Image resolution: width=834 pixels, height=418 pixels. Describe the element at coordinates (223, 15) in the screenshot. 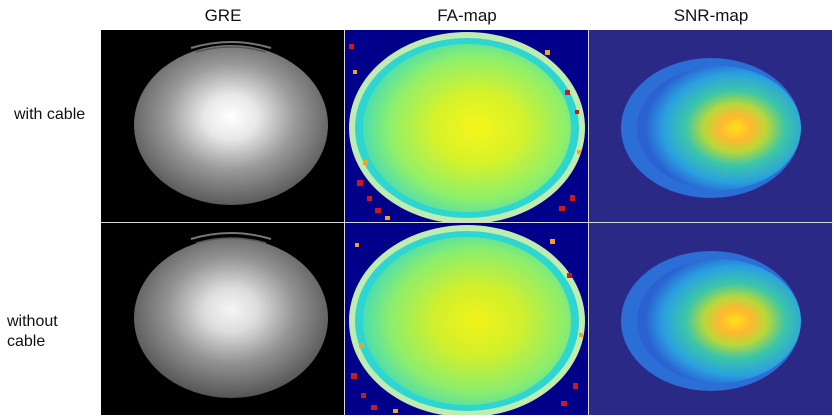

I see `column-header-gre: GRE` at that location.